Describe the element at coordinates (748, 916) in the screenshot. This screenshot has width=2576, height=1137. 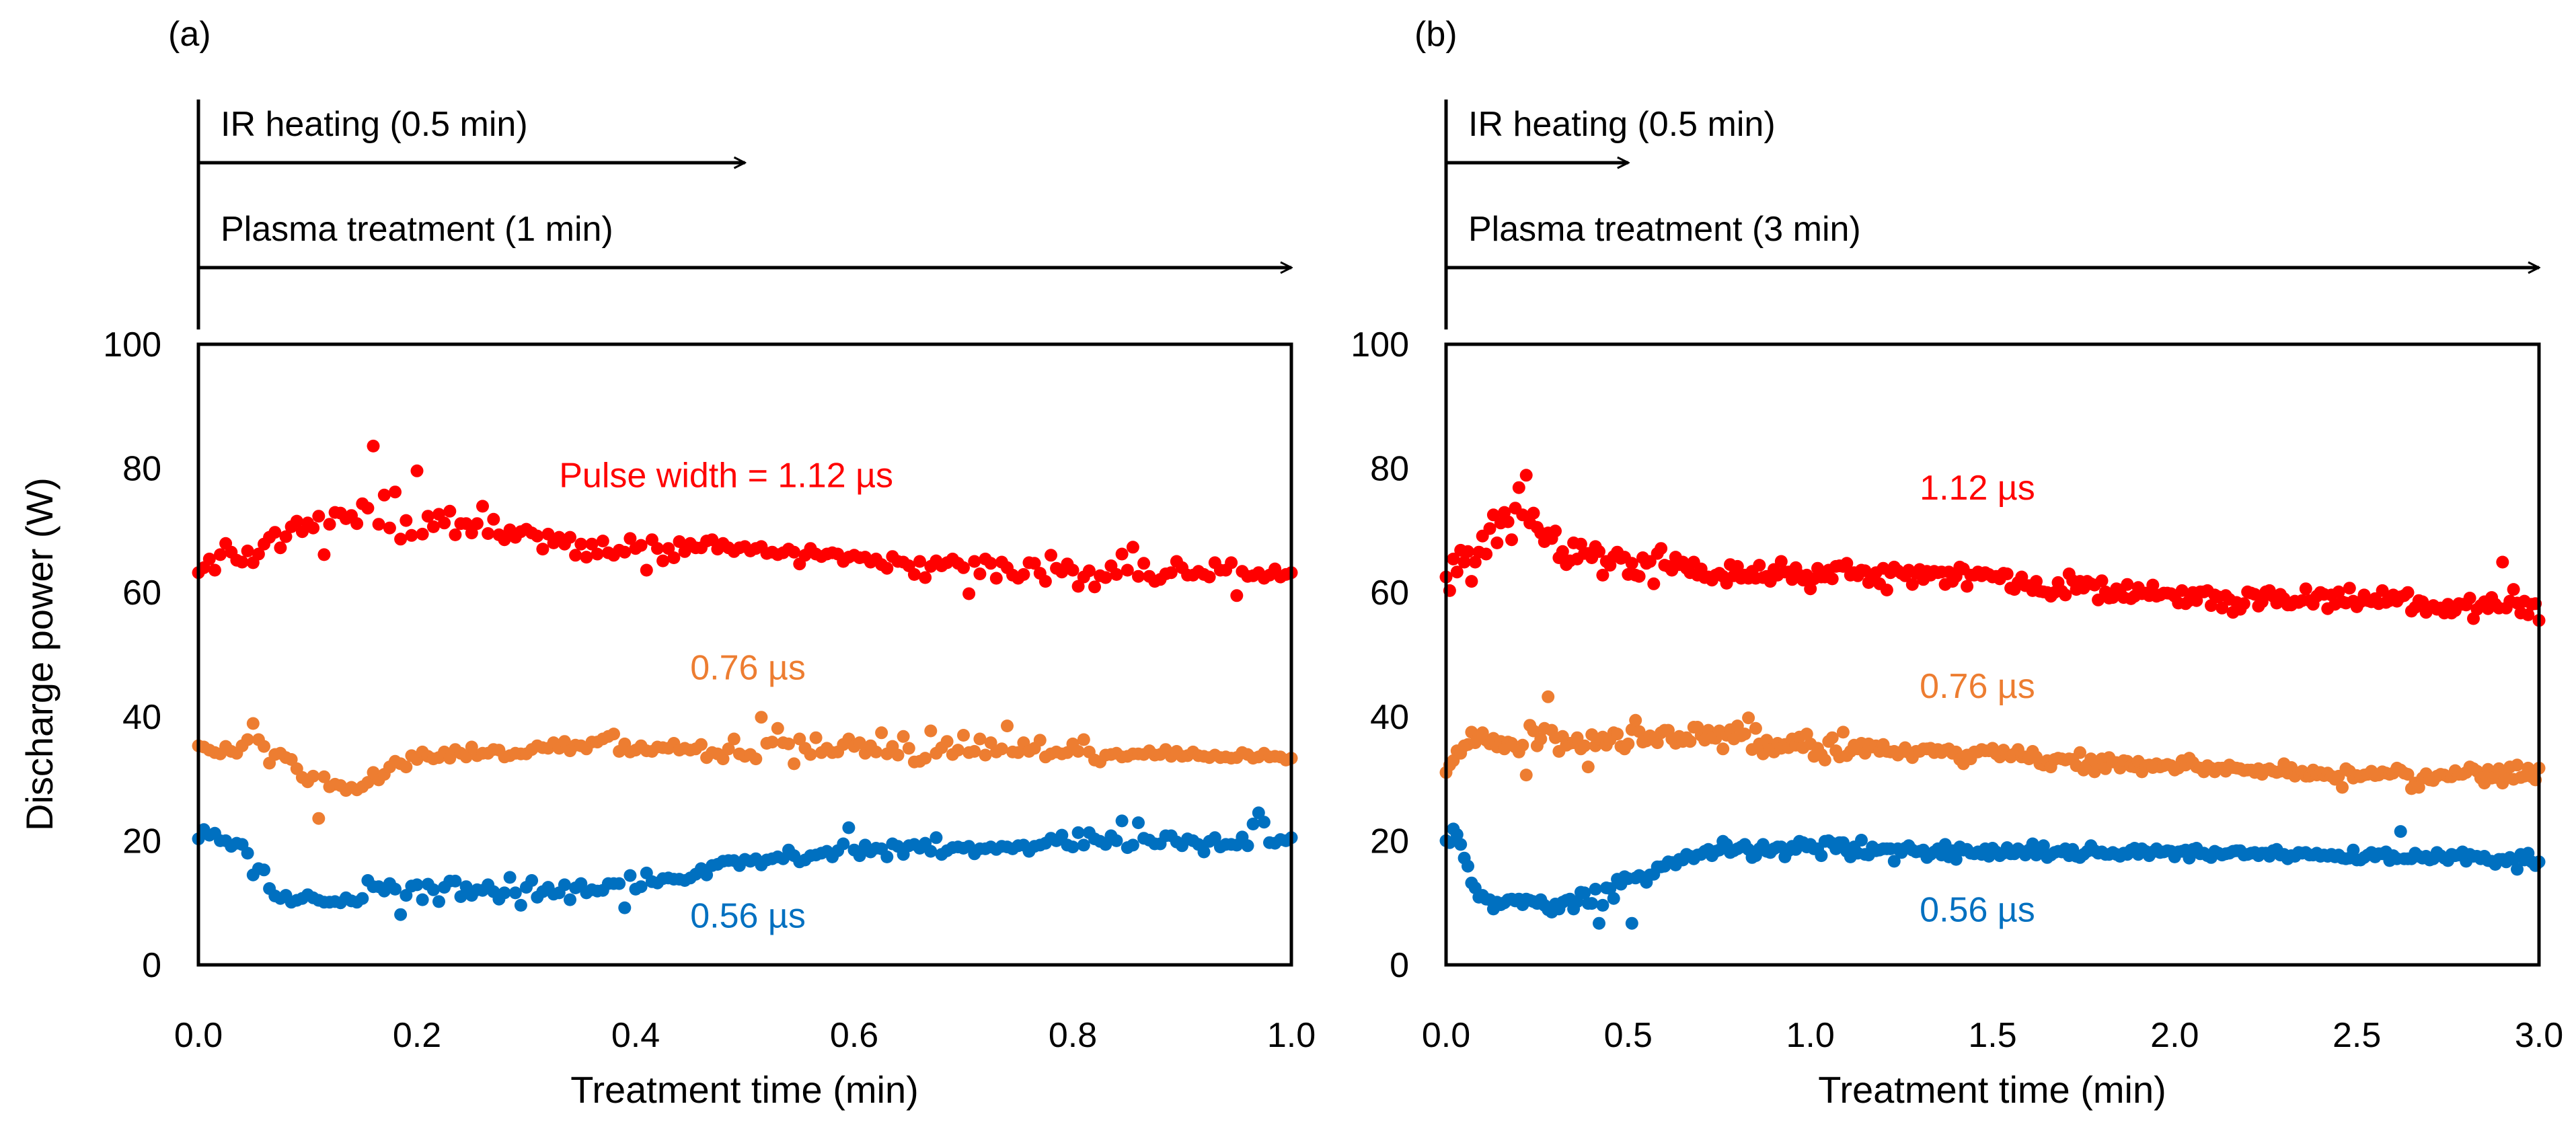
I see `annotation-0-56us: 0.56 µs` at that location.